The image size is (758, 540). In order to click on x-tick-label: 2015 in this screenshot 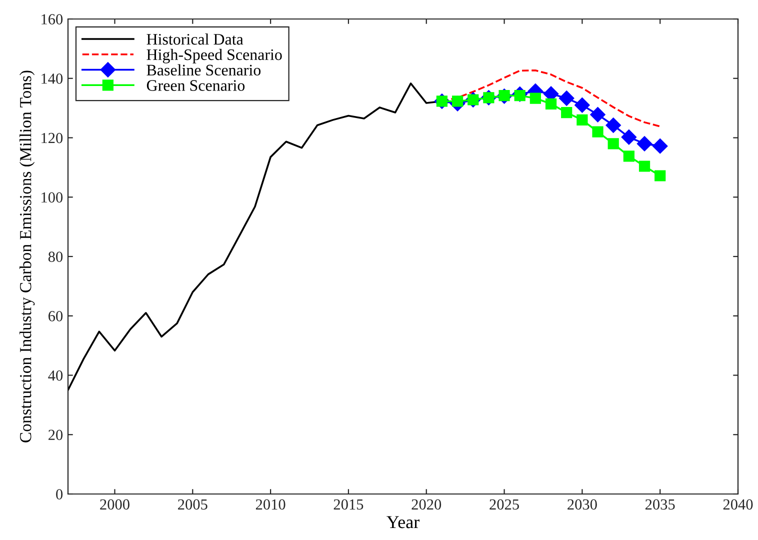, I will do `click(349, 504)`.